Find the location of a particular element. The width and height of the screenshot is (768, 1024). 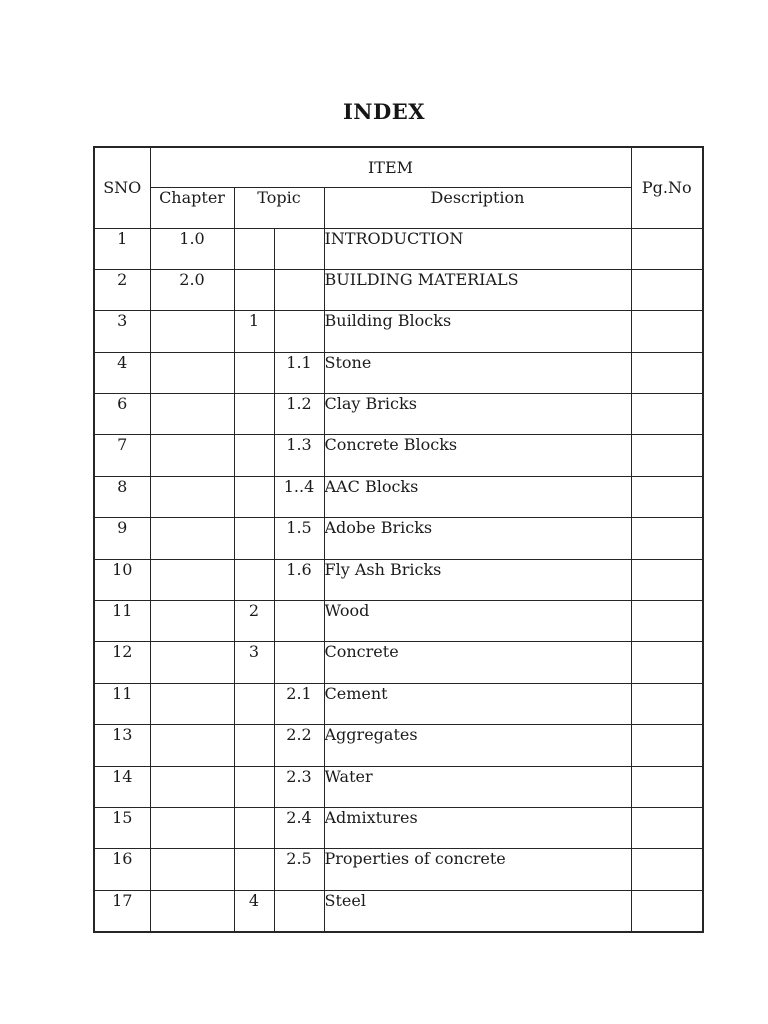

cell-chapter: 1.0 is located at coordinates (192, 248).